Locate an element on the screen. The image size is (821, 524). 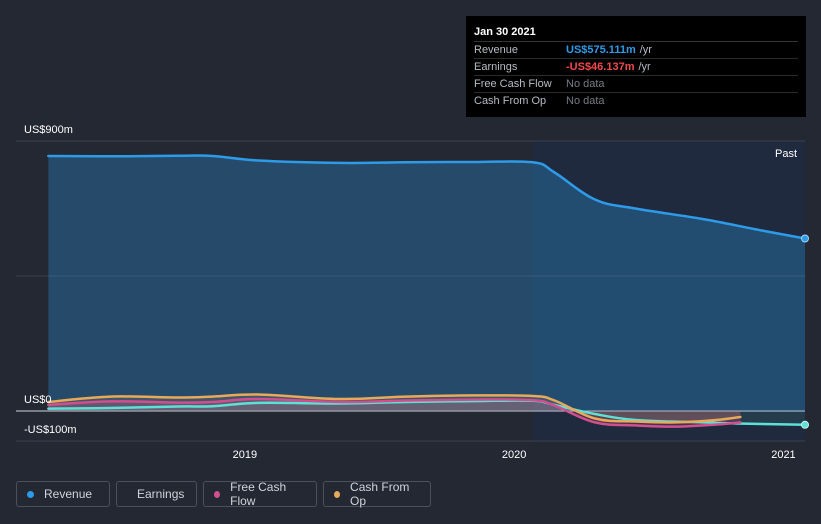
y-axis-label-bottom: -US$100m is located at coordinates (50, 430).